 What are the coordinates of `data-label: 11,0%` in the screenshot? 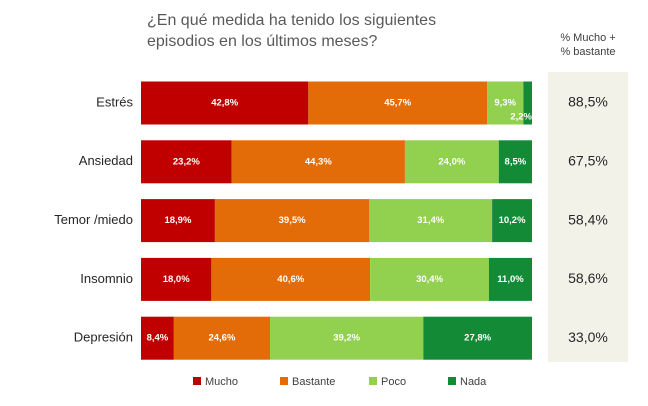 It's located at (510, 279).